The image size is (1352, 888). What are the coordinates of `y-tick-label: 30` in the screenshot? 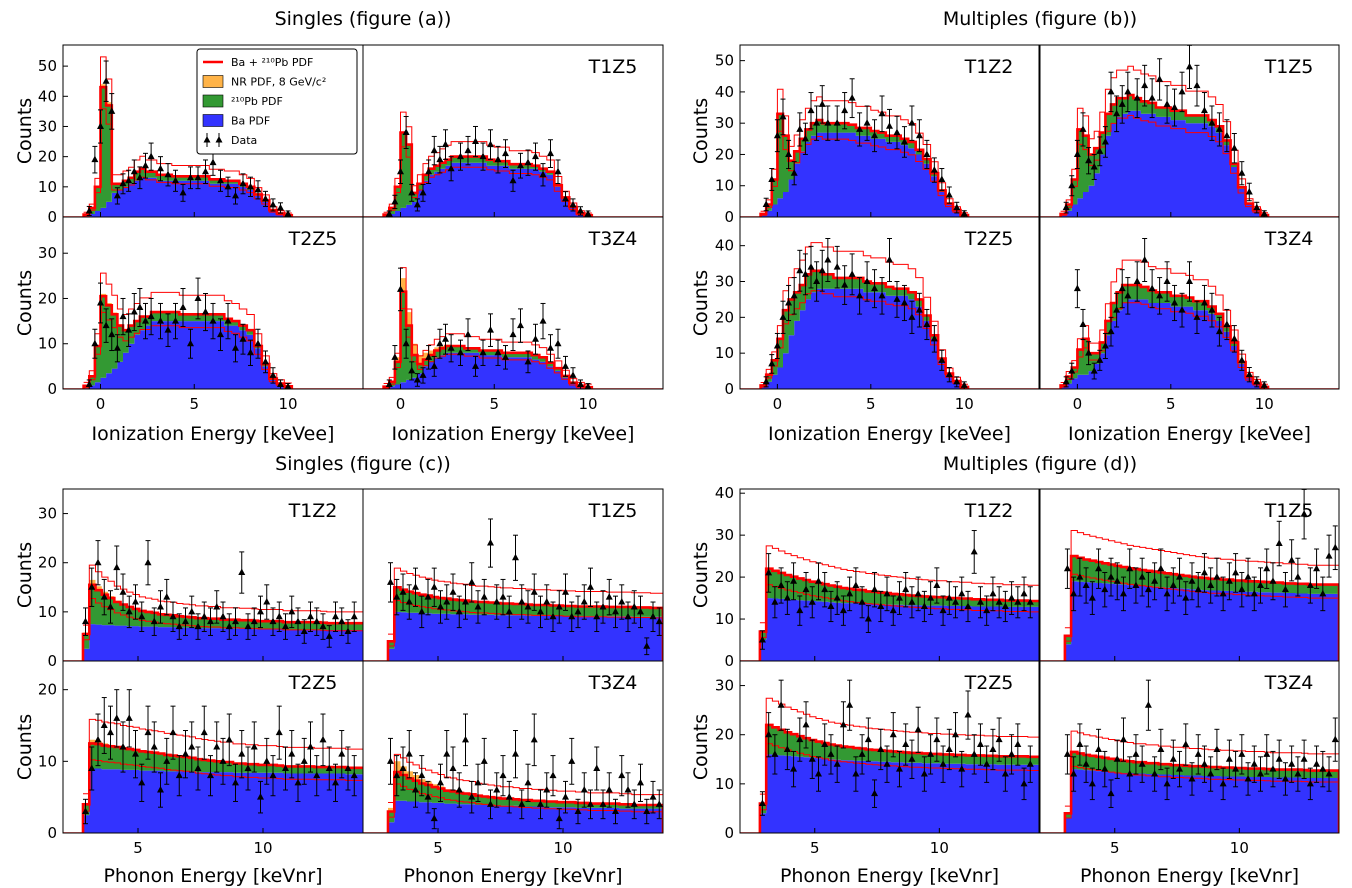 It's located at (724, 535).